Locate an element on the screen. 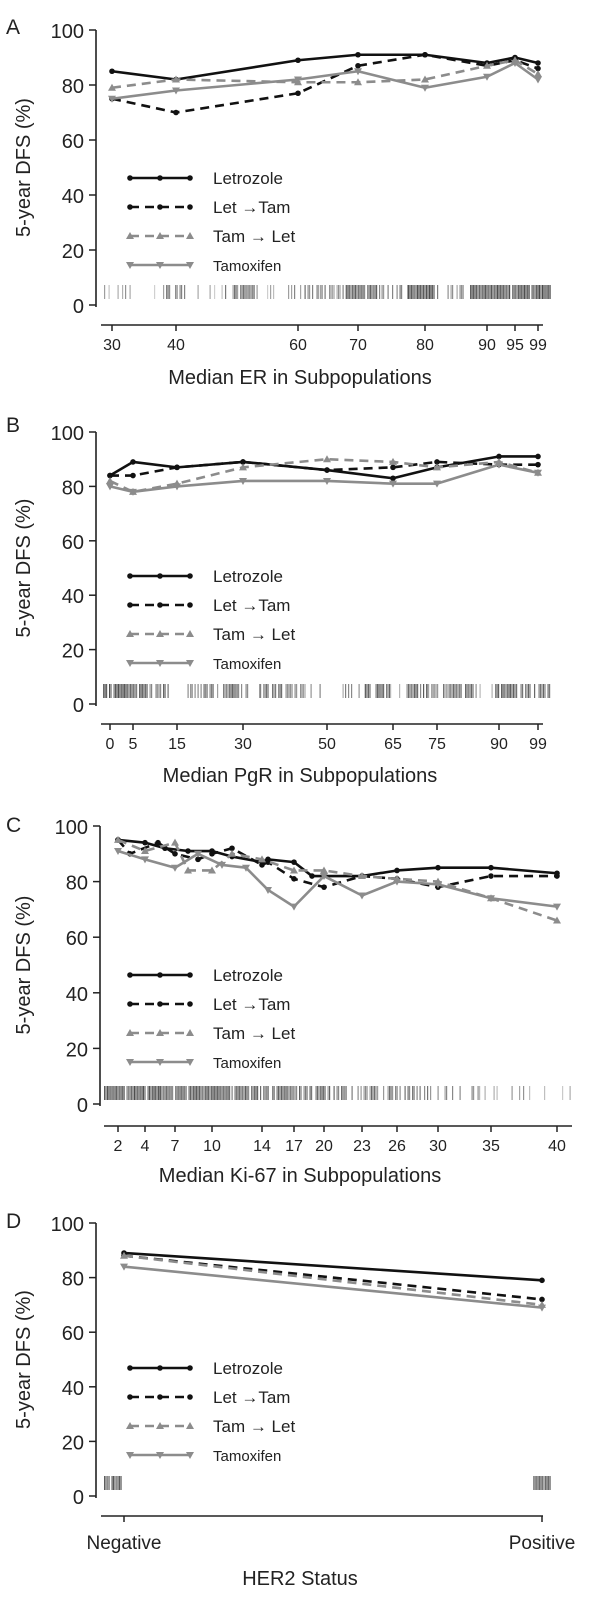  x-tick-label: 30 is located at coordinates (112, 345).